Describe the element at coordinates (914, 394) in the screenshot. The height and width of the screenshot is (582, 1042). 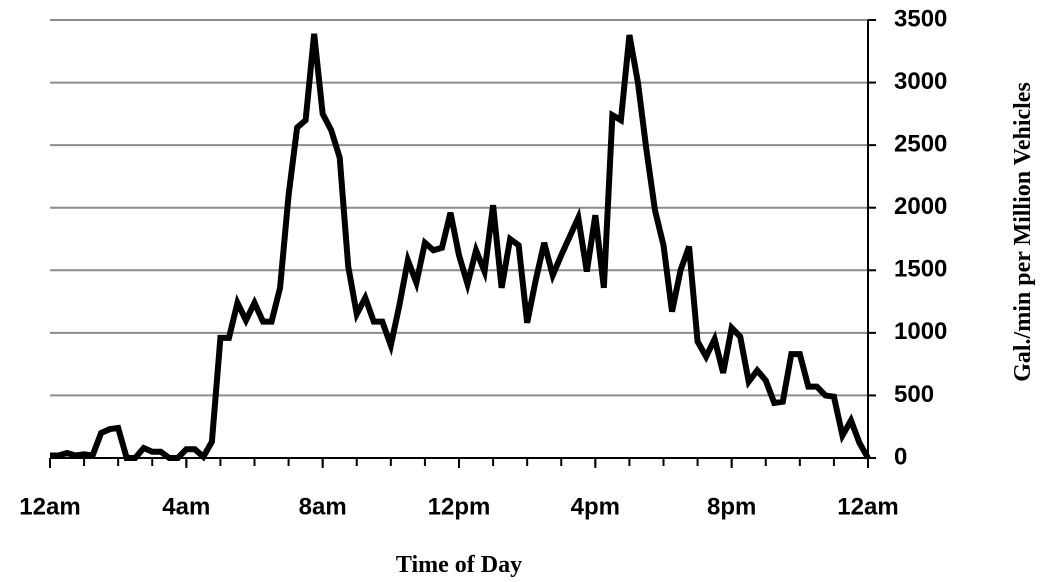
I see `y-tick-label: 500` at that location.